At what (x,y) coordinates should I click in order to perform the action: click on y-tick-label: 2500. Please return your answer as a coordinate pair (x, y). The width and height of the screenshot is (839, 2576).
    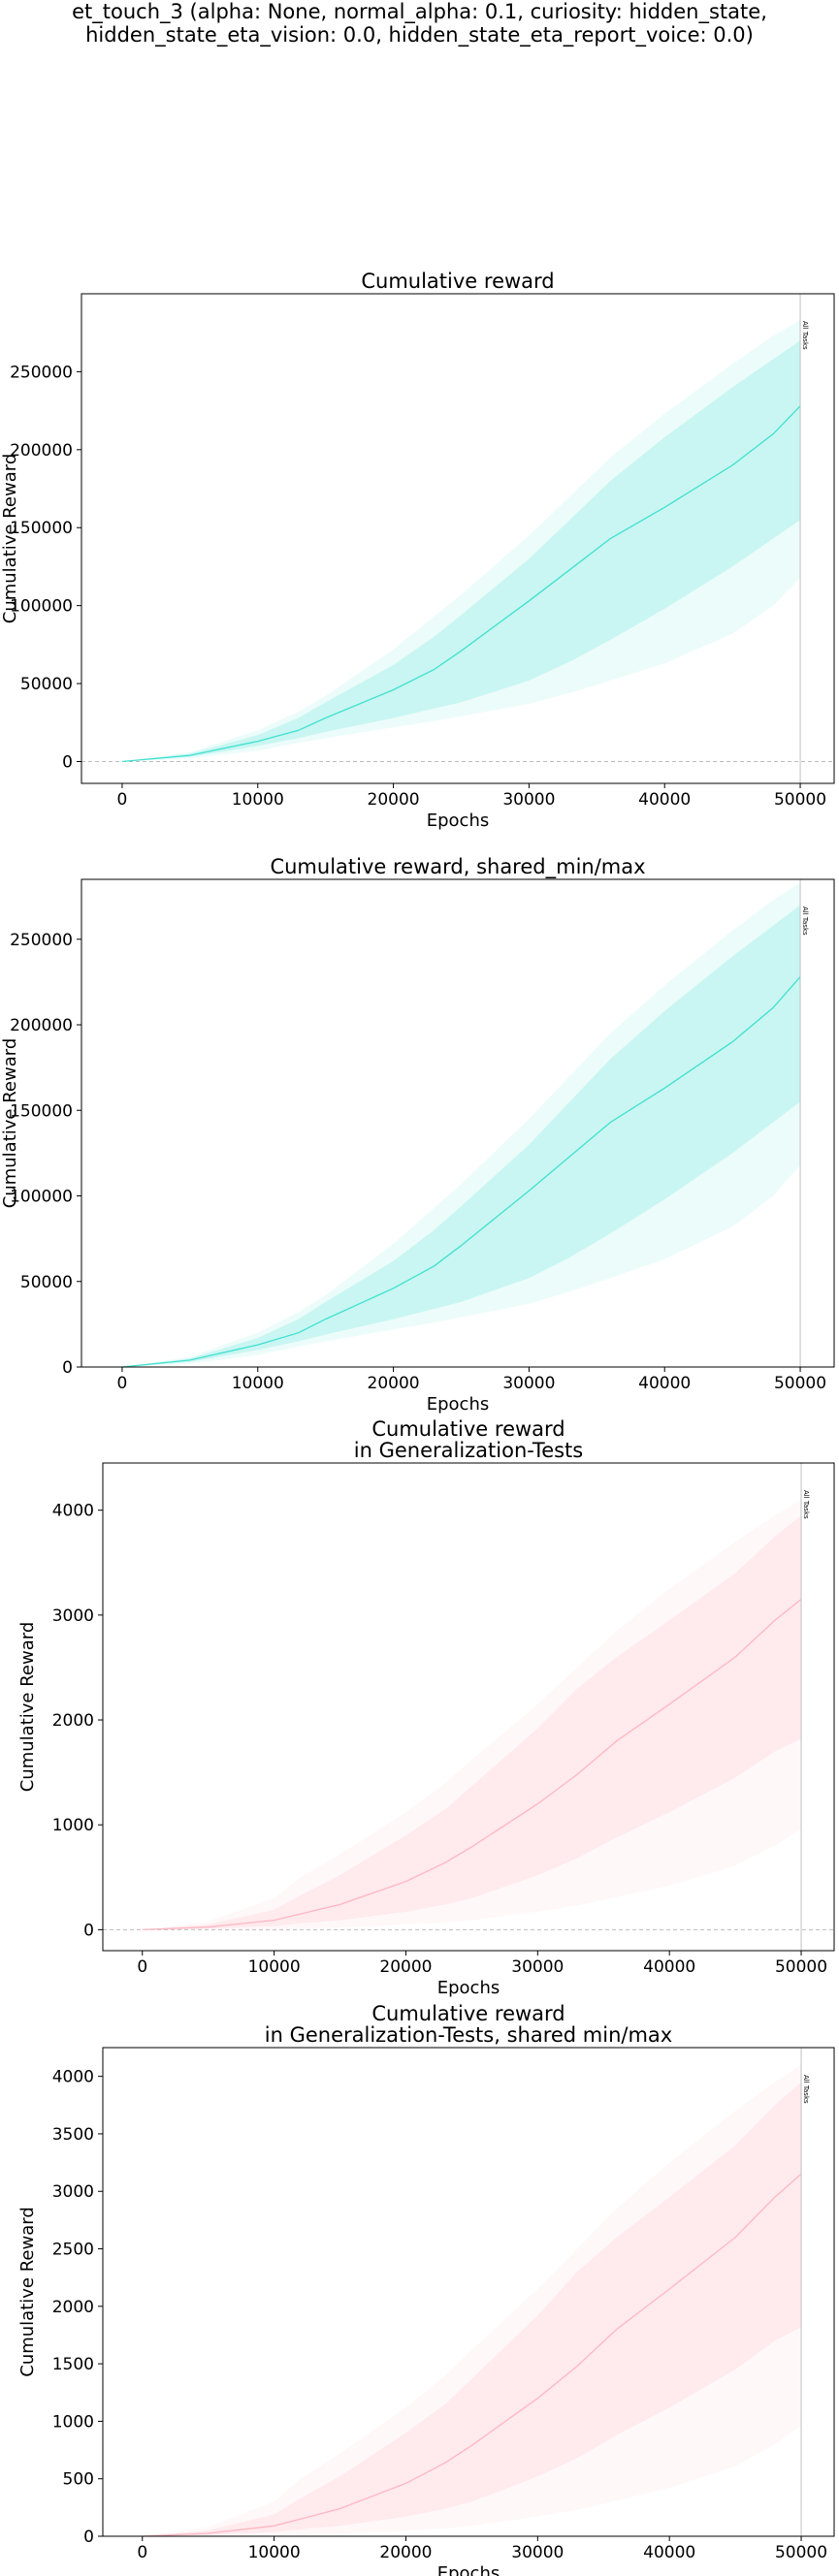
    Looking at the image, I should click on (73, 2250).